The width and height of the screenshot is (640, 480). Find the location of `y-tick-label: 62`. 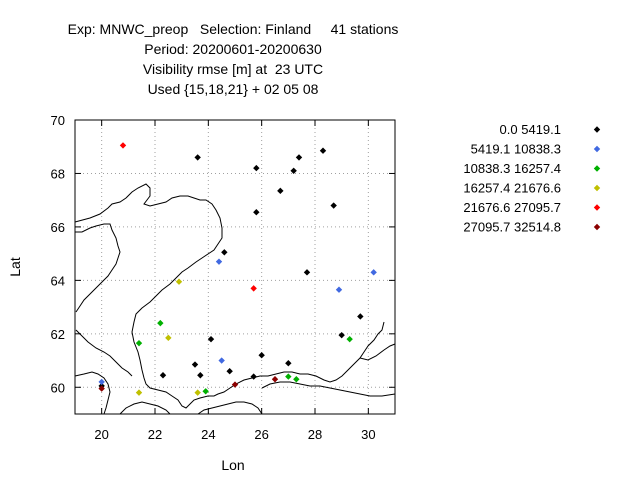

y-tick-label: 62 is located at coordinates (58, 334).